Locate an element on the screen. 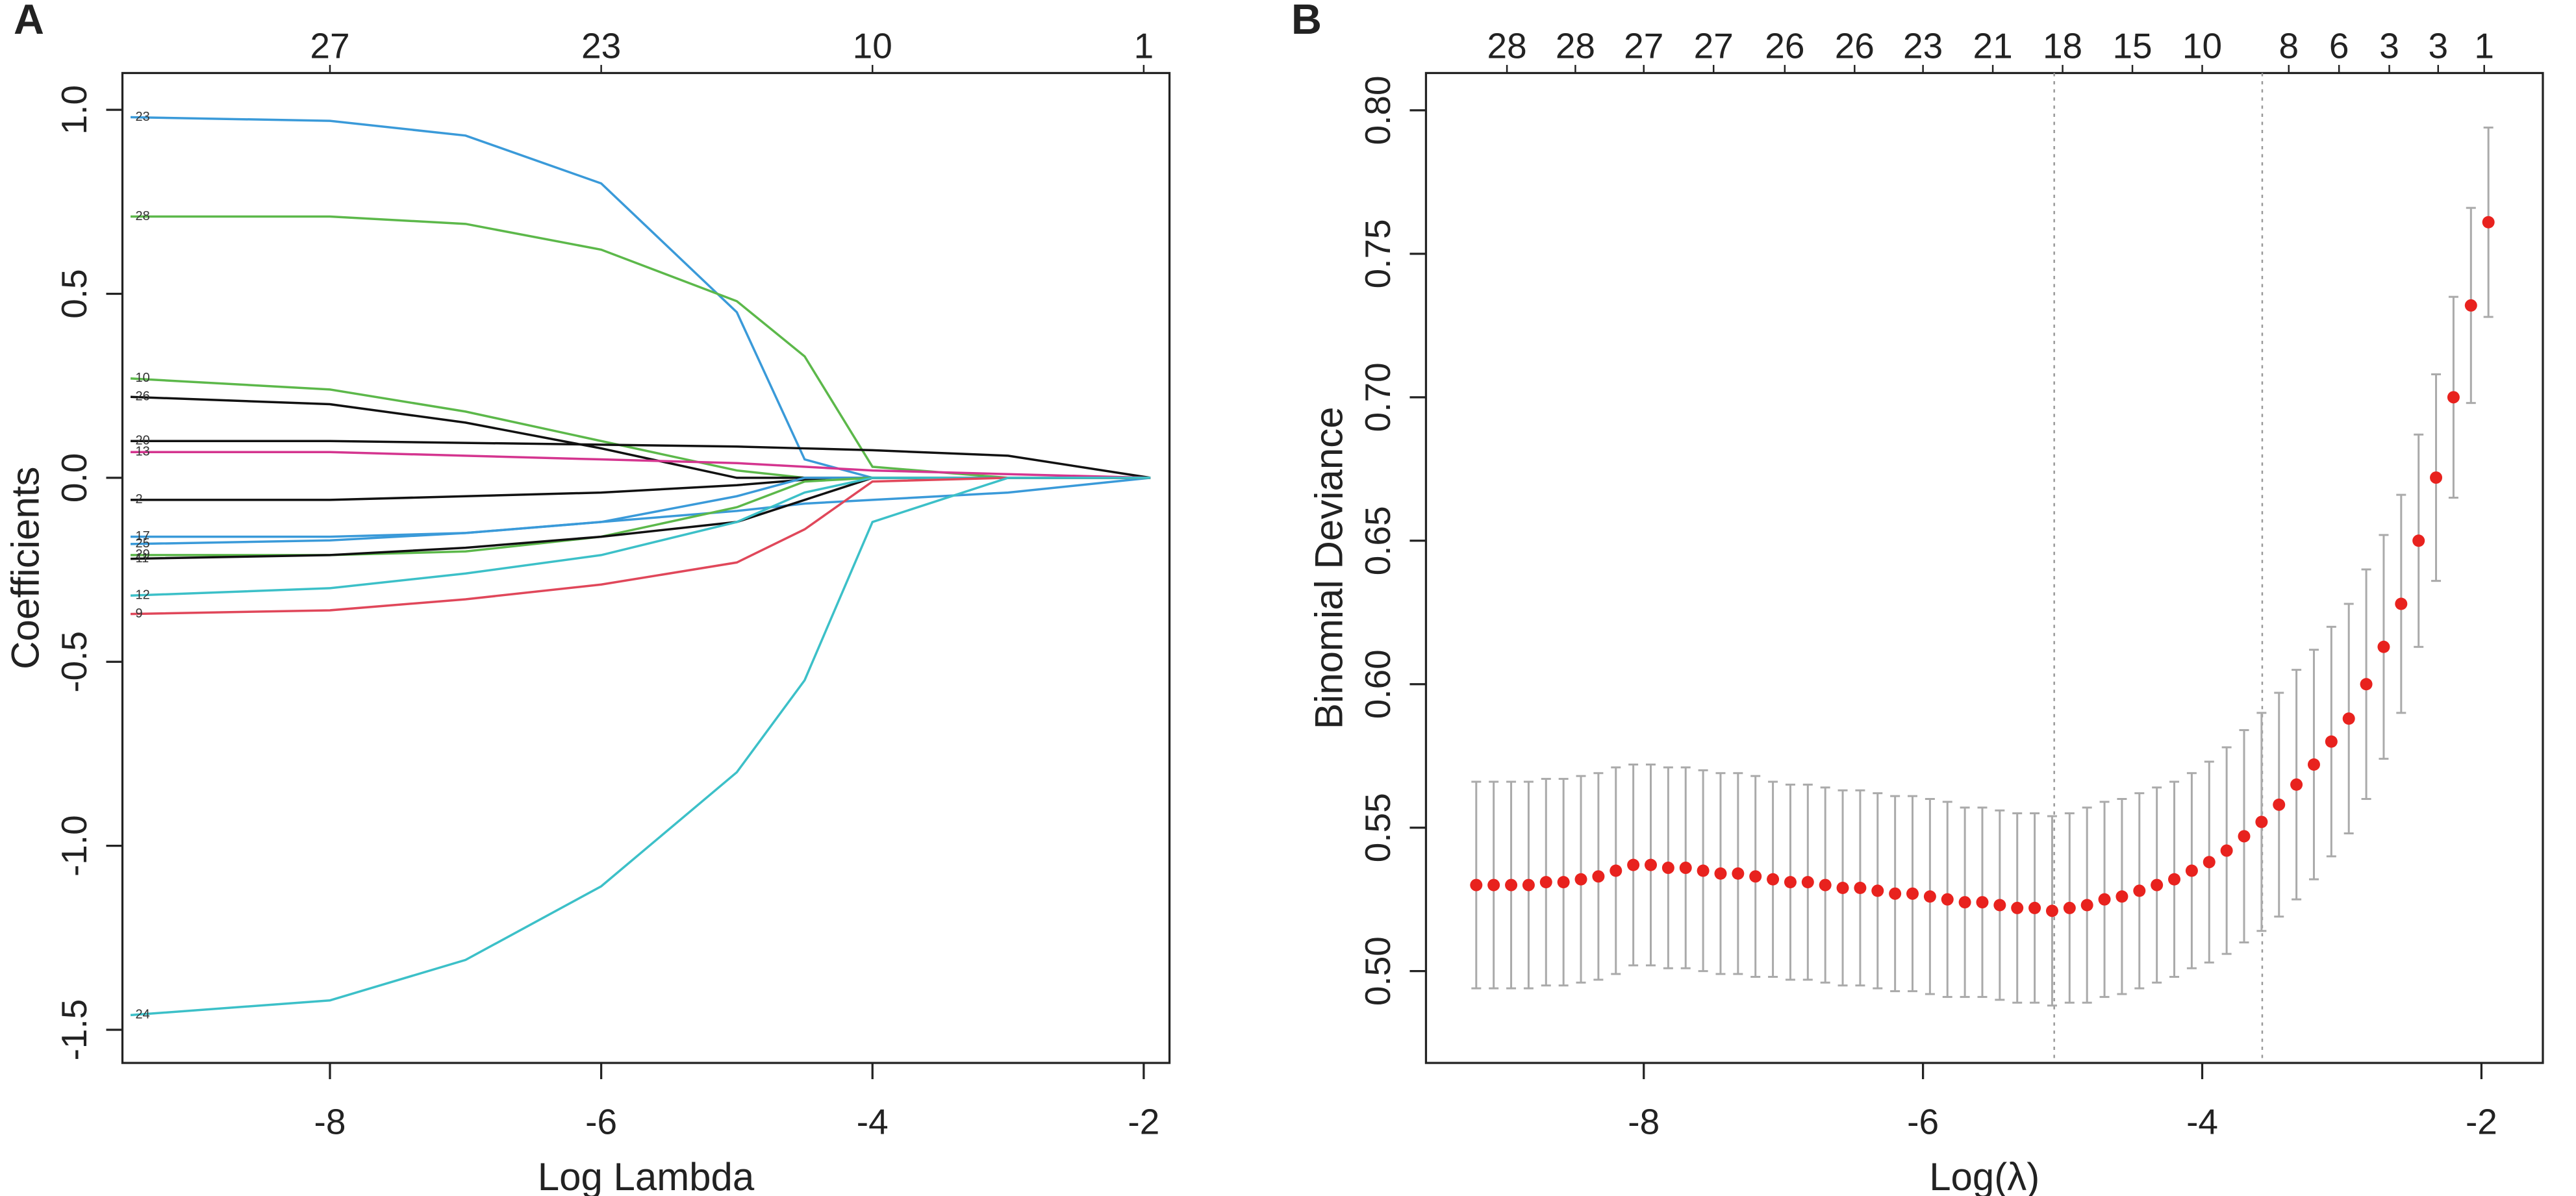 The image size is (2576, 1196). path-label: 2 is located at coordinates (138, 499).